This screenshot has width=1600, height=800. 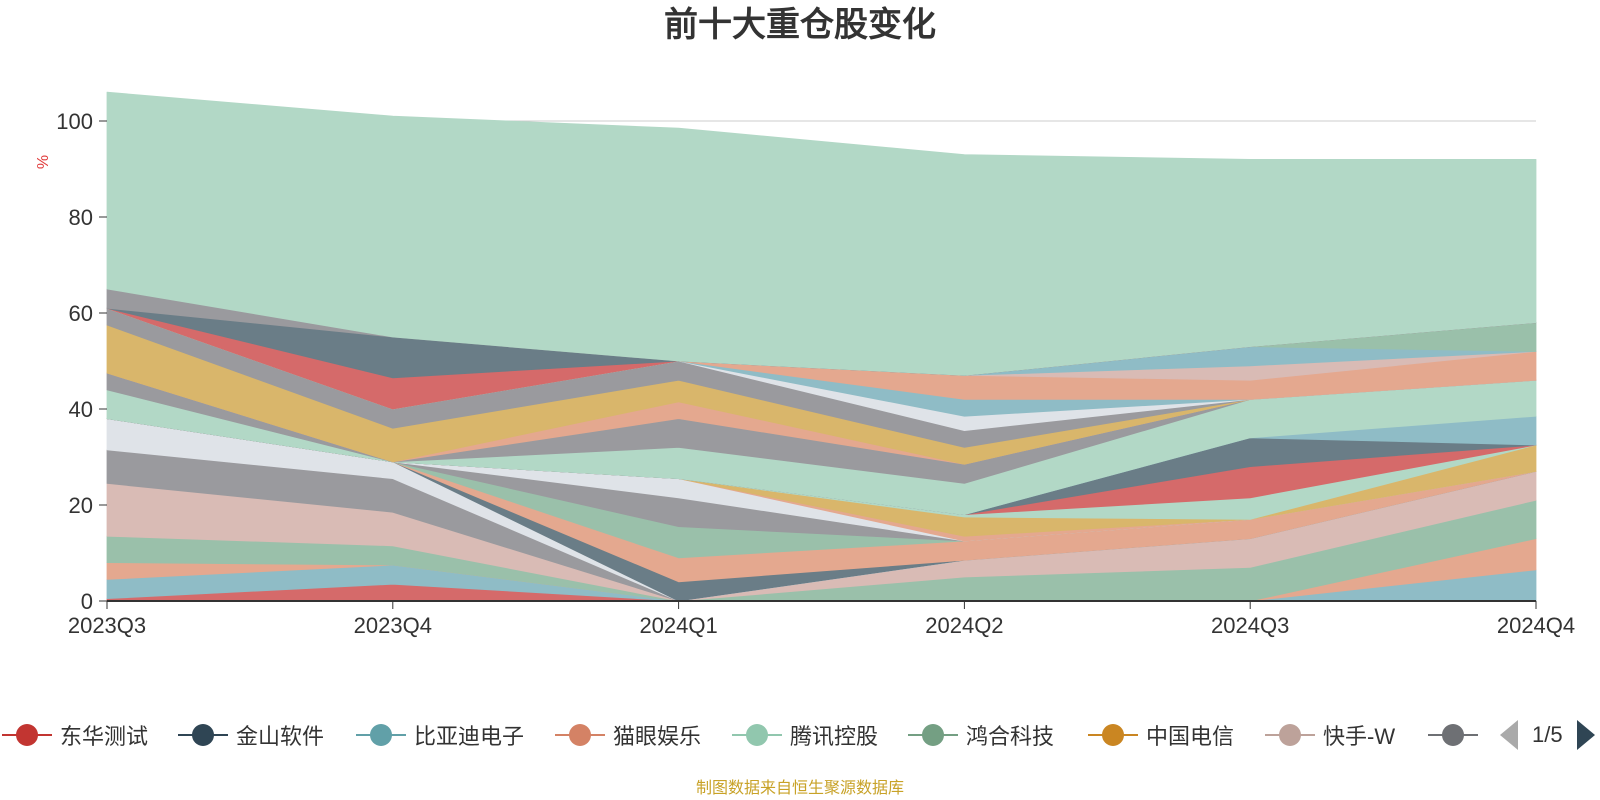 What do you see at coordinates (81, 217) in the screenshot?
I see `y-tick-label: 80` at bounding box center [81, 217].